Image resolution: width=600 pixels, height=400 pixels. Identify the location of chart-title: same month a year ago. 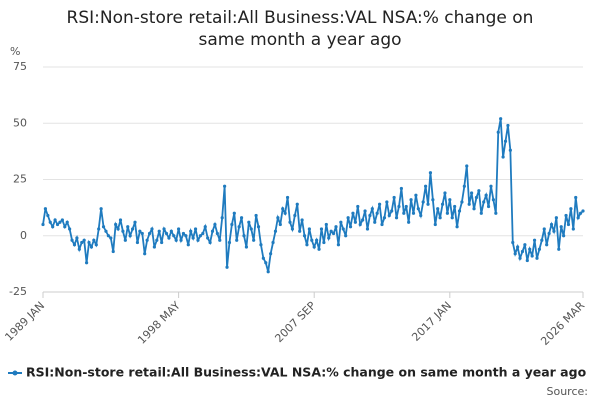
(299, 40).